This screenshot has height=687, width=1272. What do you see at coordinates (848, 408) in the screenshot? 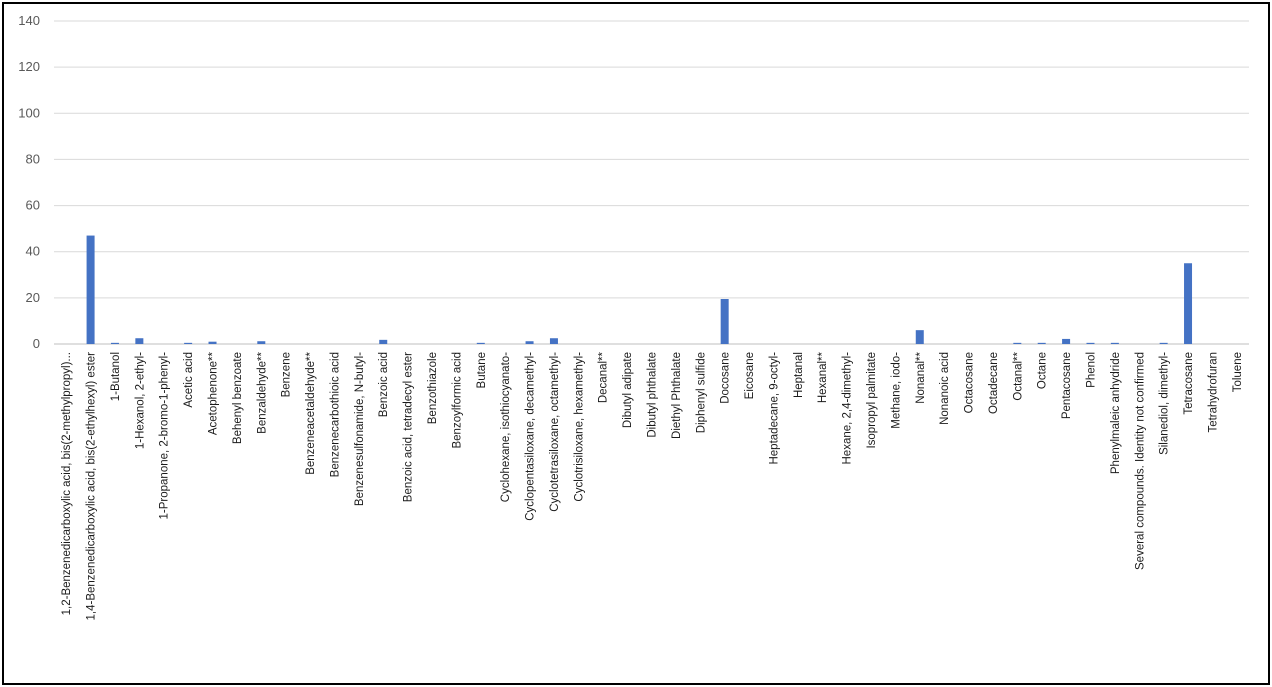
I see `x-tick-label: Hexane, 2,4-dimethyl-` at bounding box center [848, 408].